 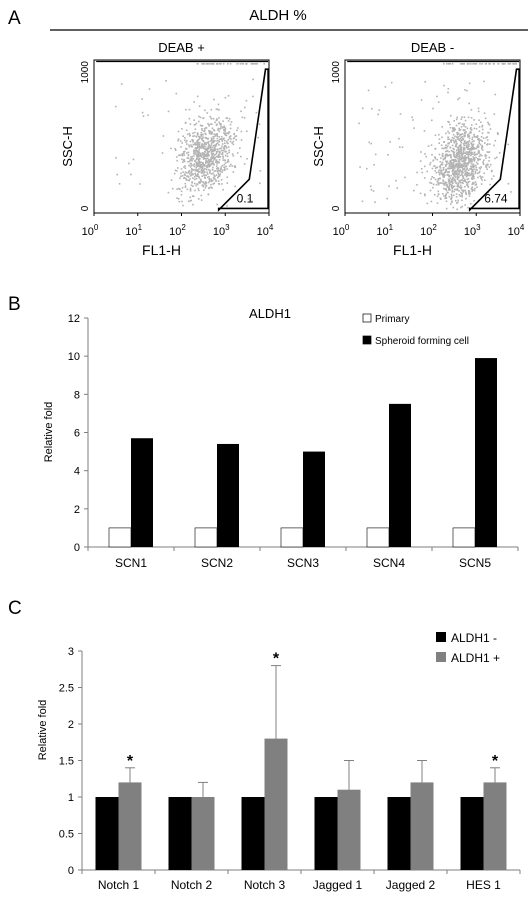 What do you see at coordinates (192, 885) in the screenshot?
I see `chart-c-x-tick-label: Notch 2` at bounding box center [192, 885].